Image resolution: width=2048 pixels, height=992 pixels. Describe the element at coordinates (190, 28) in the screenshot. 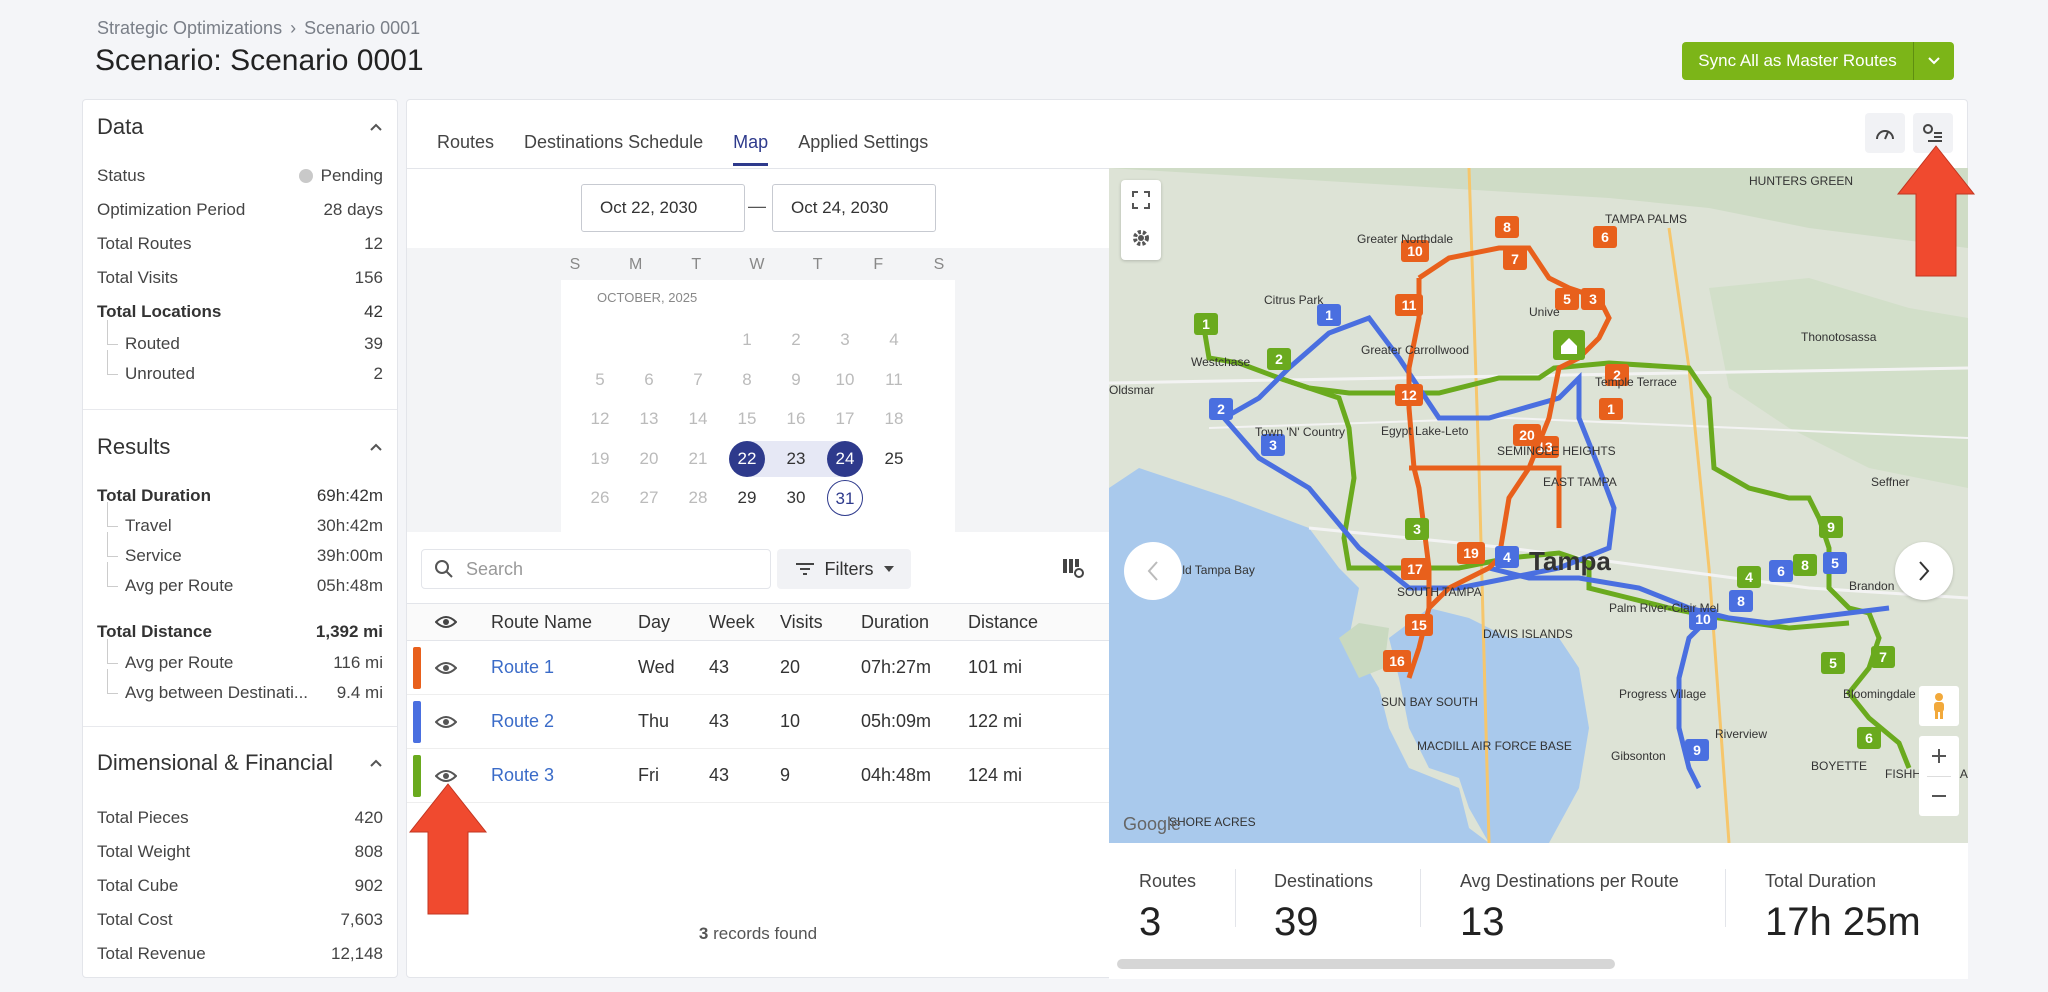

I see `breadcrumb-parent: Strategic Optimizations` at that location.